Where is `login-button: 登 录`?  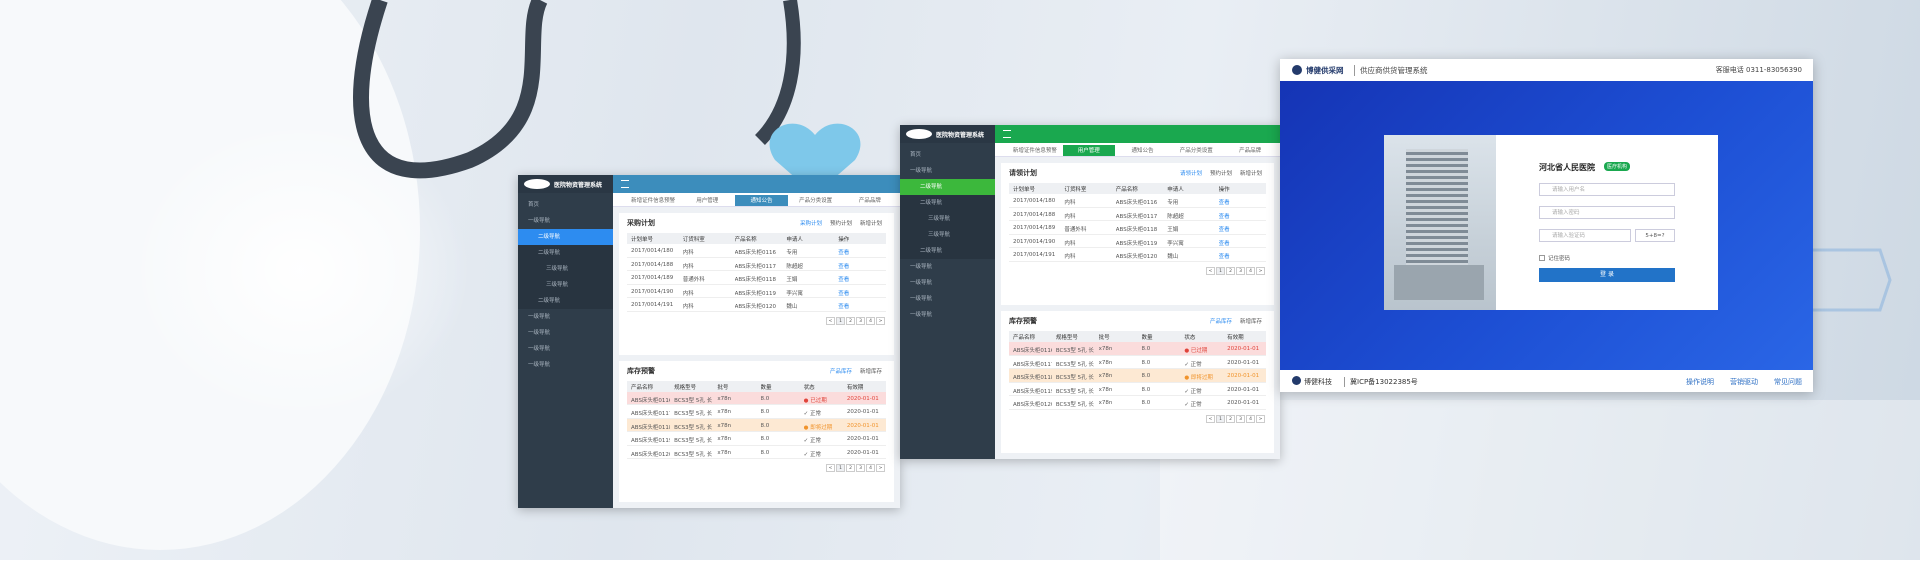 login-button: 登 录 is located at coordinates (1607, 275).